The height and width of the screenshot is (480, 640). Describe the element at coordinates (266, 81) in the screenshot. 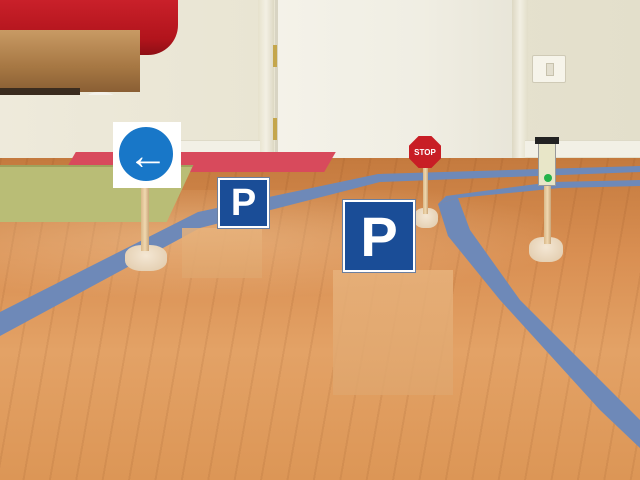

I see `door-frame-left` at that location.